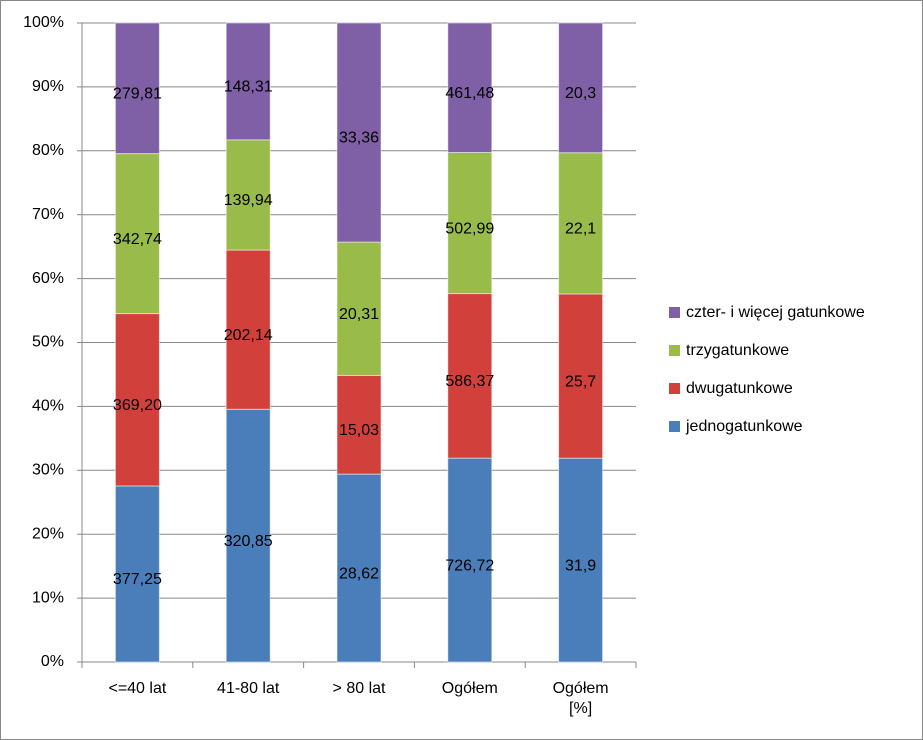 The height and width of the screenshot is (740, 923). I want to click on data-label: 139,94, so click(248, 200).